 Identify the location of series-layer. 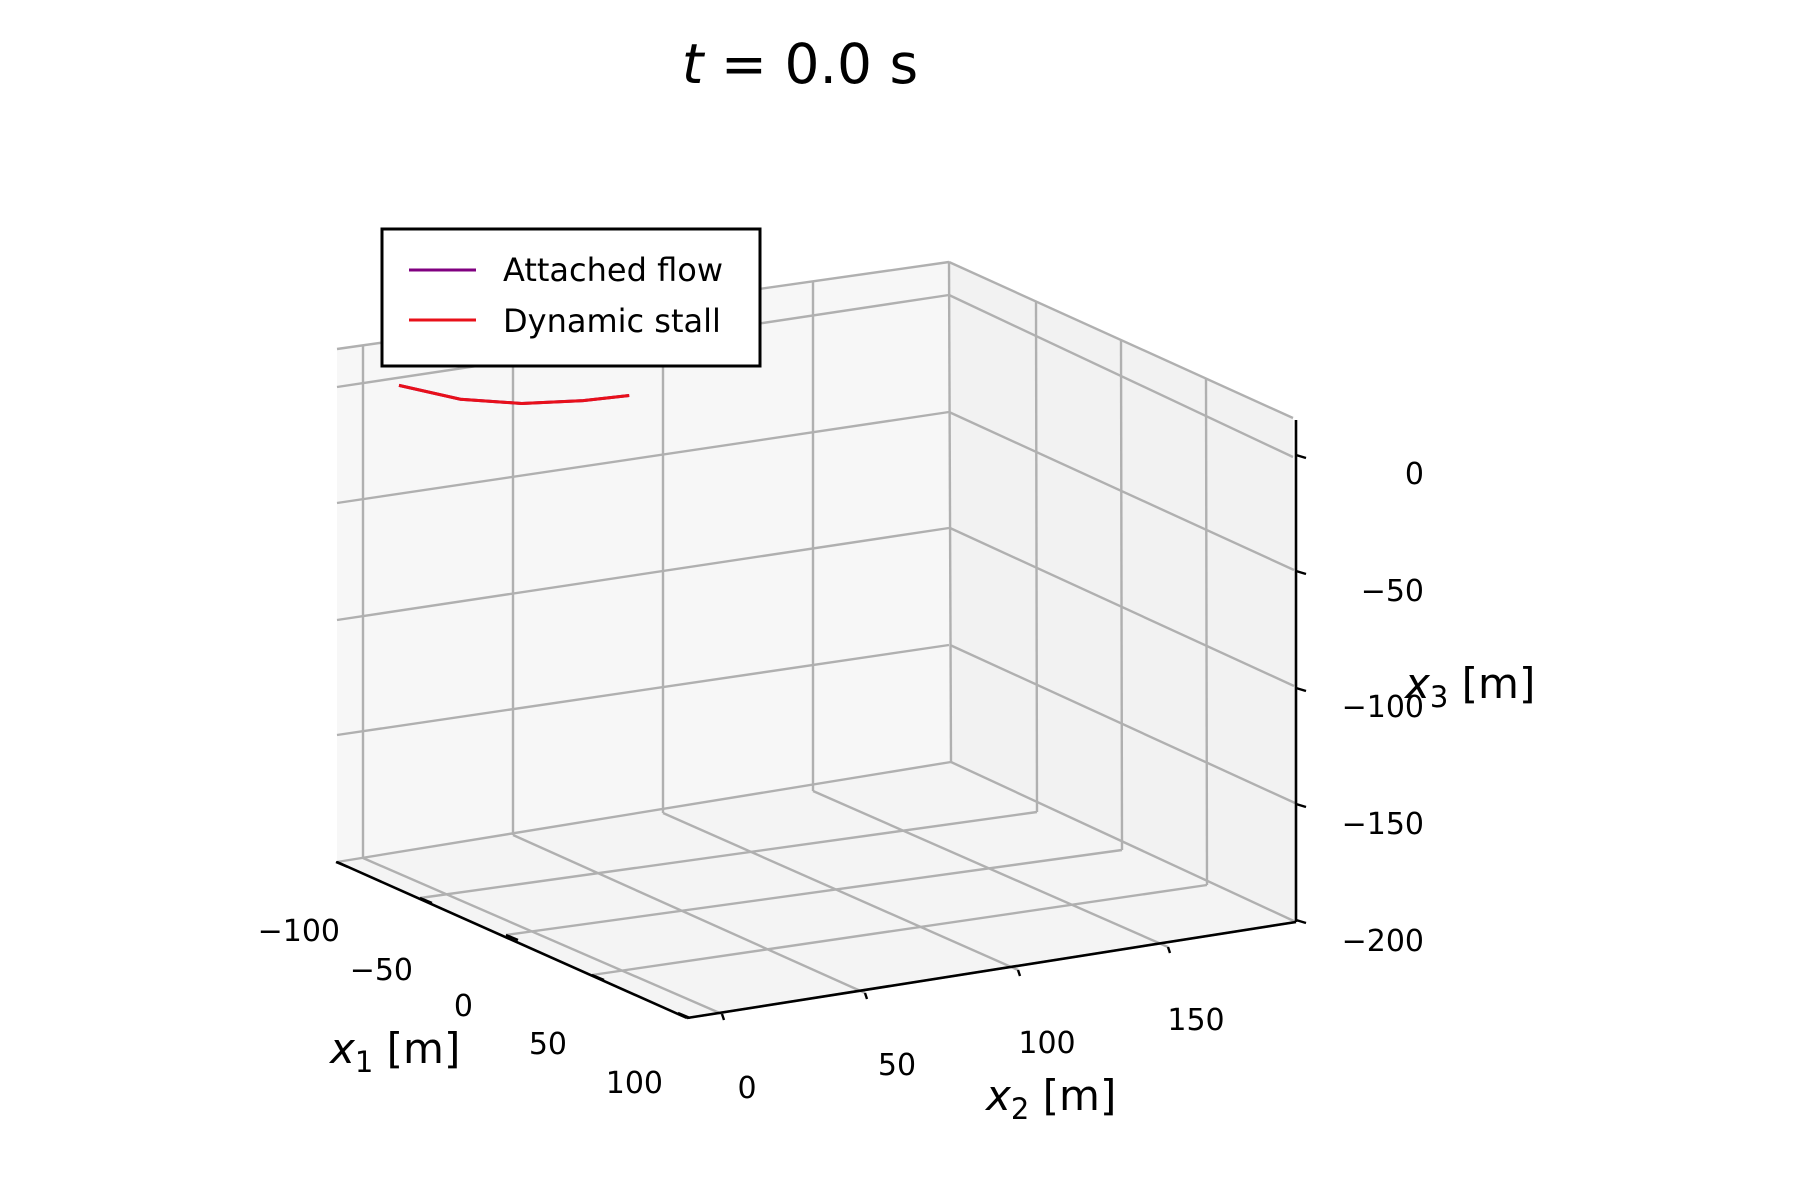
(514, 394).